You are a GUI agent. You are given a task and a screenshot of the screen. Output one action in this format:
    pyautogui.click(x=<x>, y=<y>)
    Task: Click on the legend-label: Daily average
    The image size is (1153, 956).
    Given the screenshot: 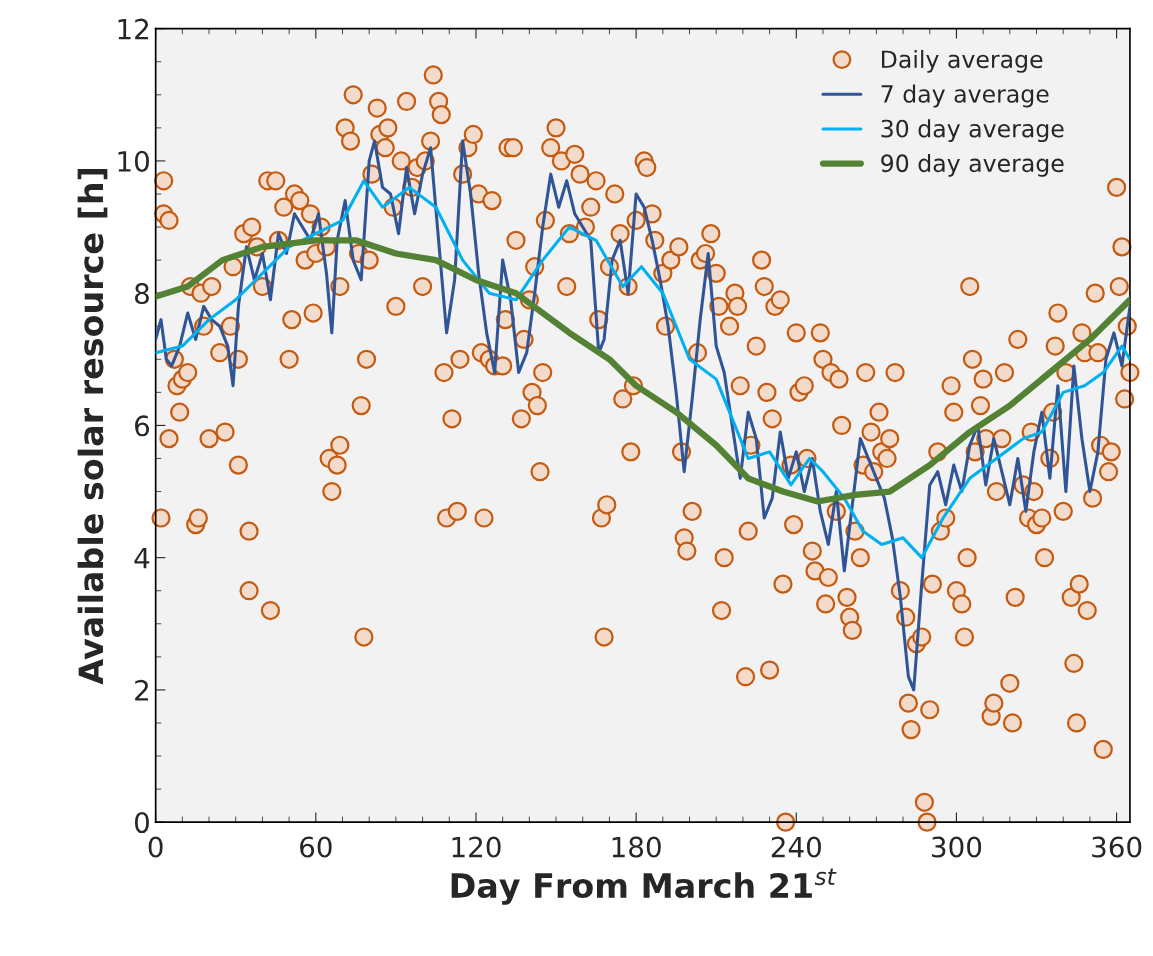 What is the action you would take?
    pyautogui.click(x=962, y=61)
    